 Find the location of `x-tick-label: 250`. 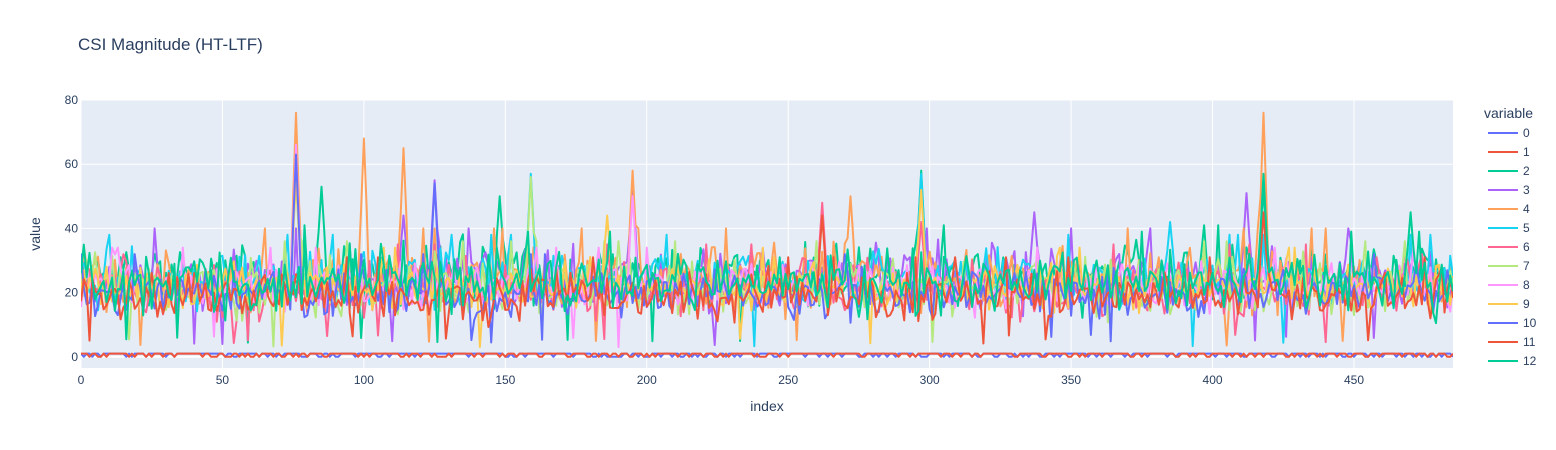

x-tick-label: 250 is located at coordinates (788, 380).